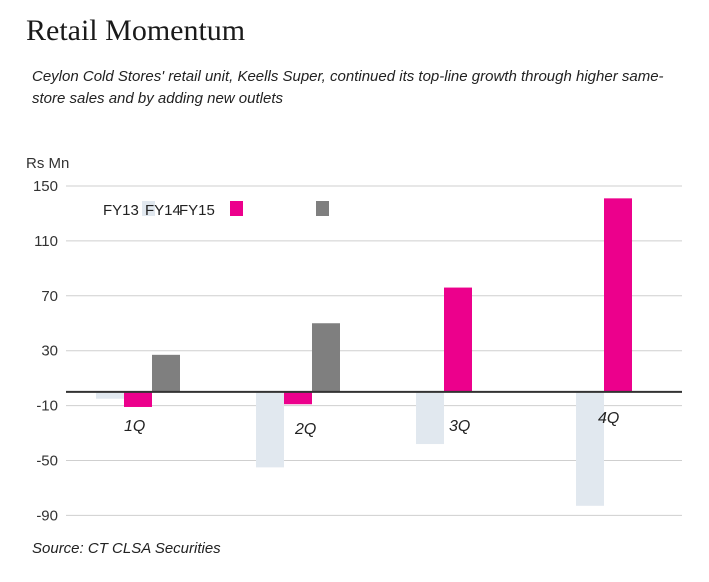  I want to click on category-label: 2Q, so click(305, 429).